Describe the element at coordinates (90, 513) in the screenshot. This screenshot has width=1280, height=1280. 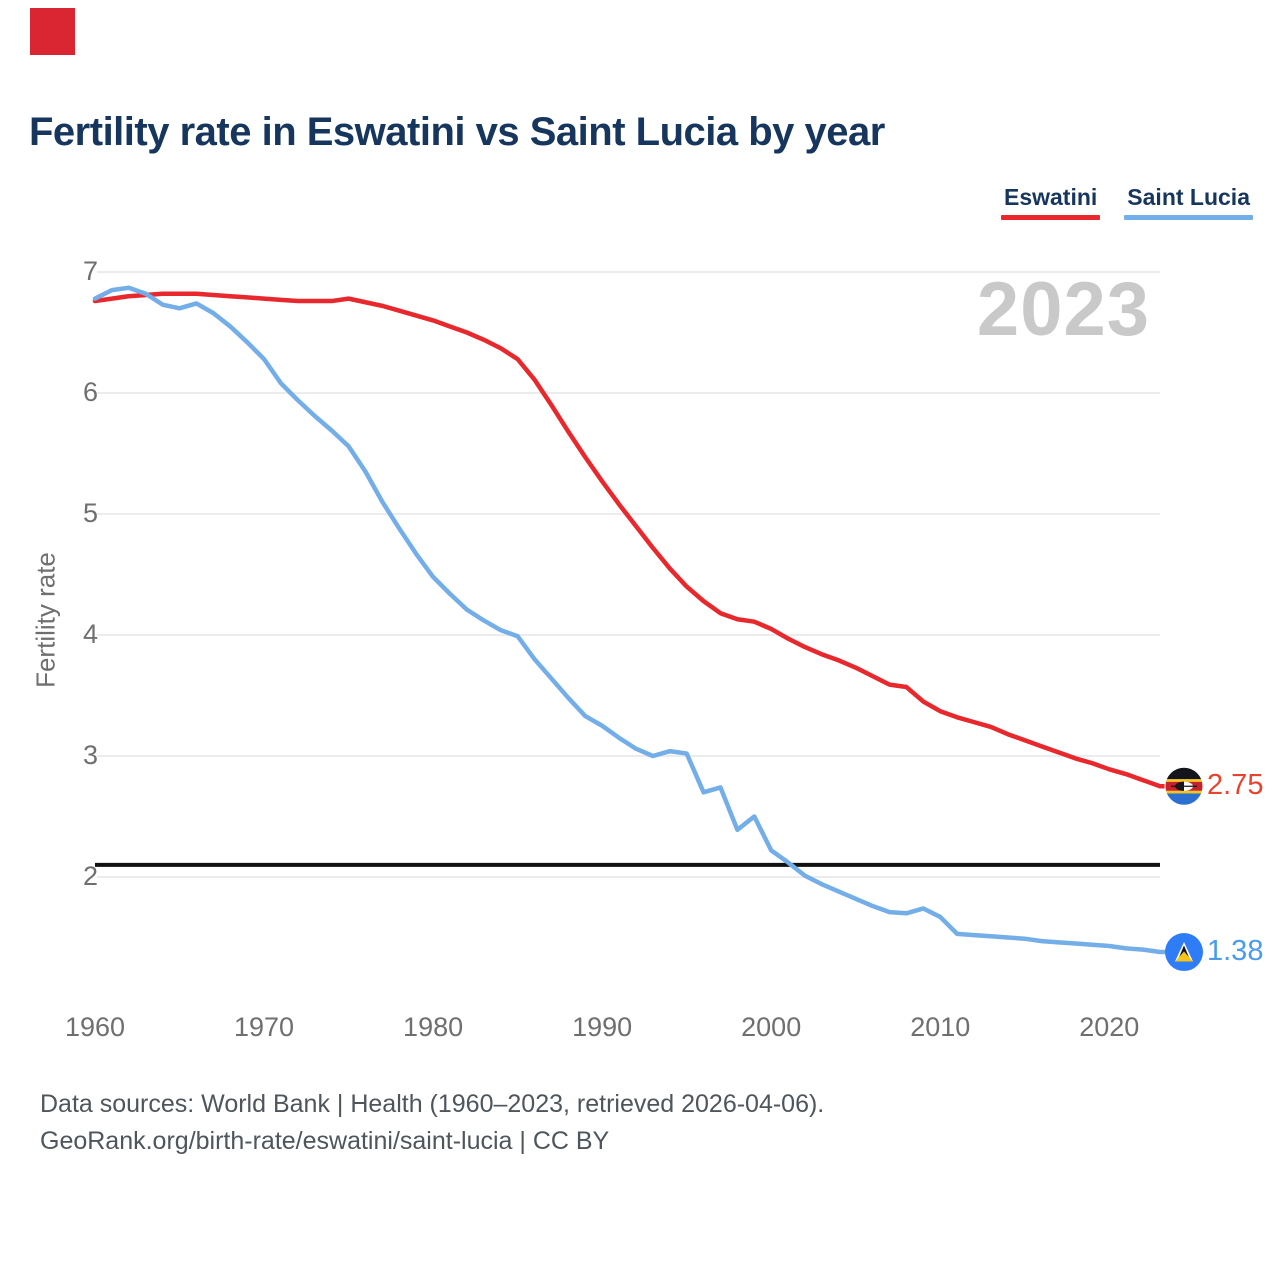
I see `y-tick-label: 5` at that location.